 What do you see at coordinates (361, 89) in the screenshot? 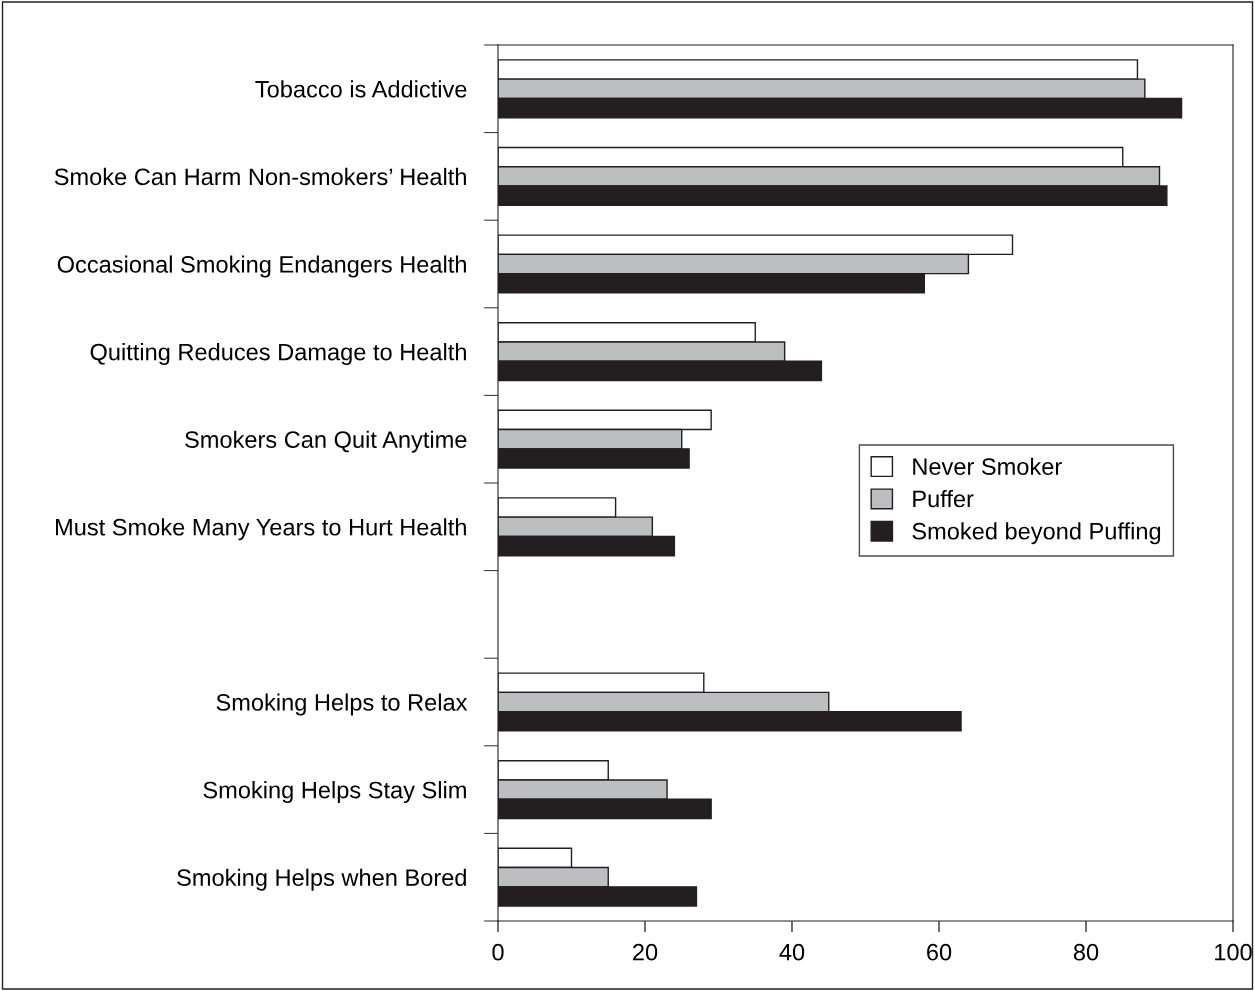
I see `y-tick-label: Tobacco is Addictive` at bounding box center [361, 89].